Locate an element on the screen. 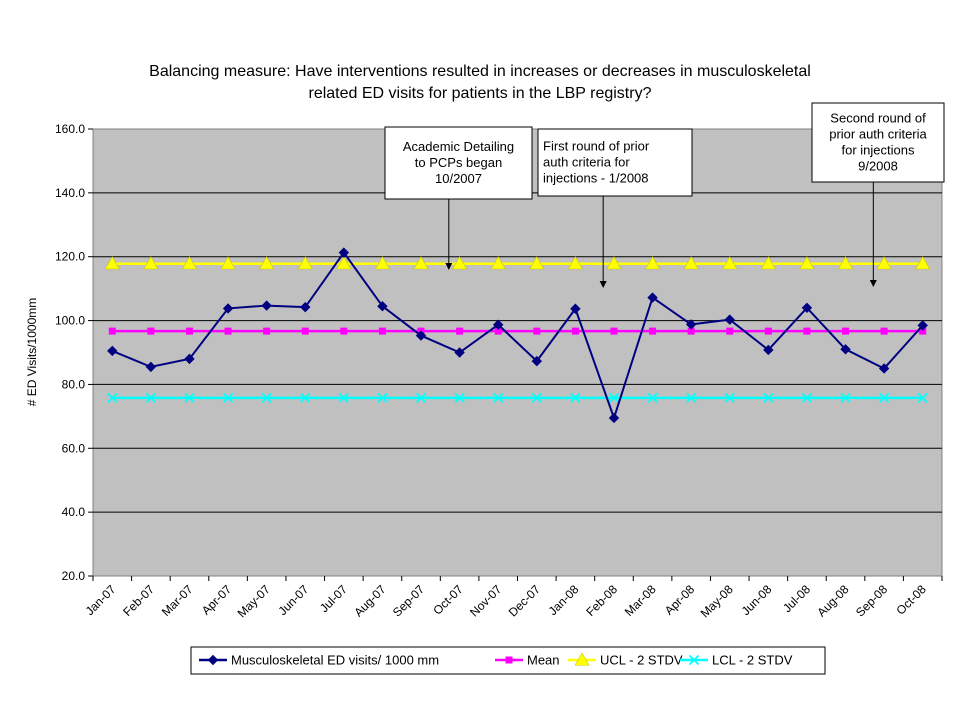  legend-item-diamond: Musculoskeletal ED visits/ 1000 mm is located at coordinates (319, 660).